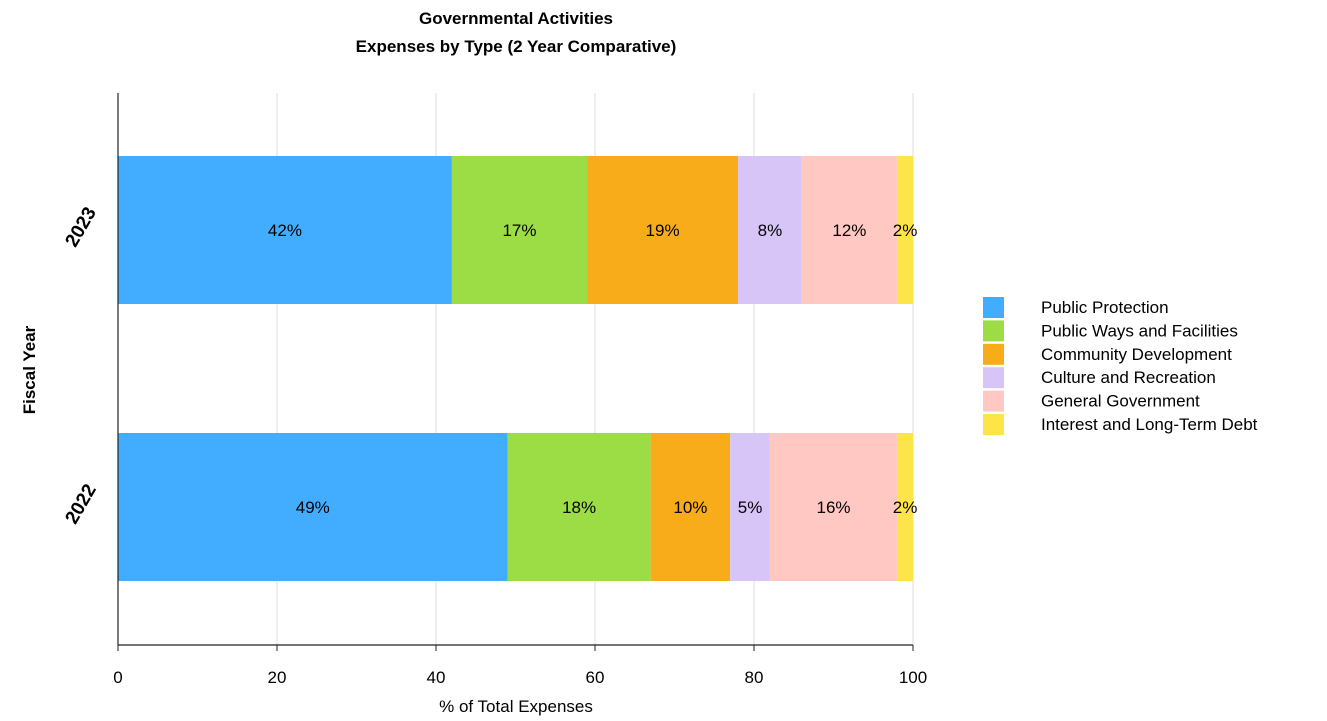 The height and width of the screenshot is (721, 1327). I want to click on x-tick-label: 20, so click(277, 677).